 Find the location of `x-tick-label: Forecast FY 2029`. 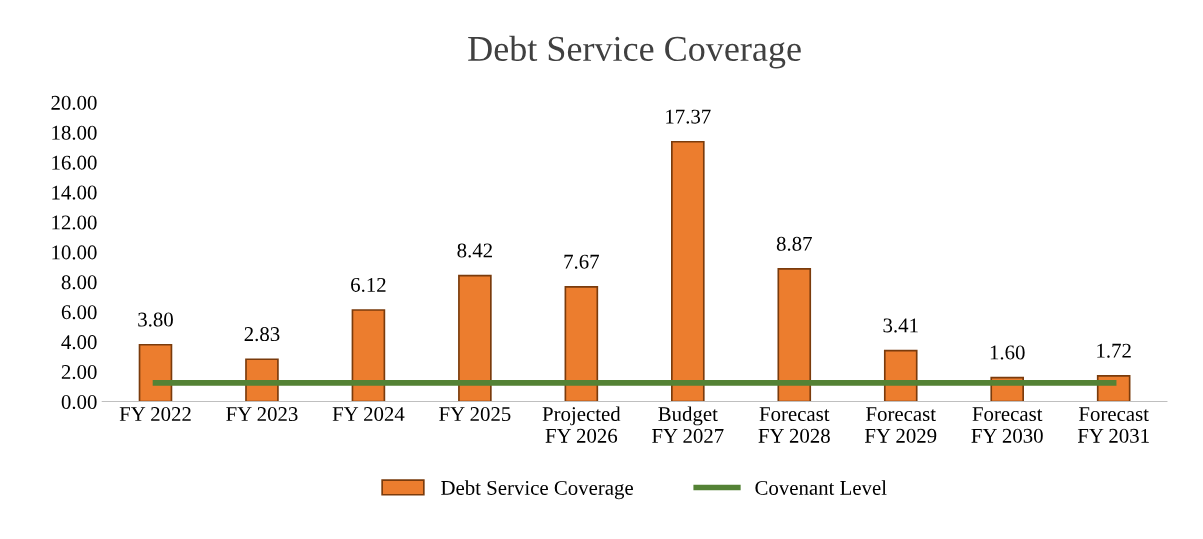

x-tick-label: Forecast FY 2029 is located at coordinates (900, 425).